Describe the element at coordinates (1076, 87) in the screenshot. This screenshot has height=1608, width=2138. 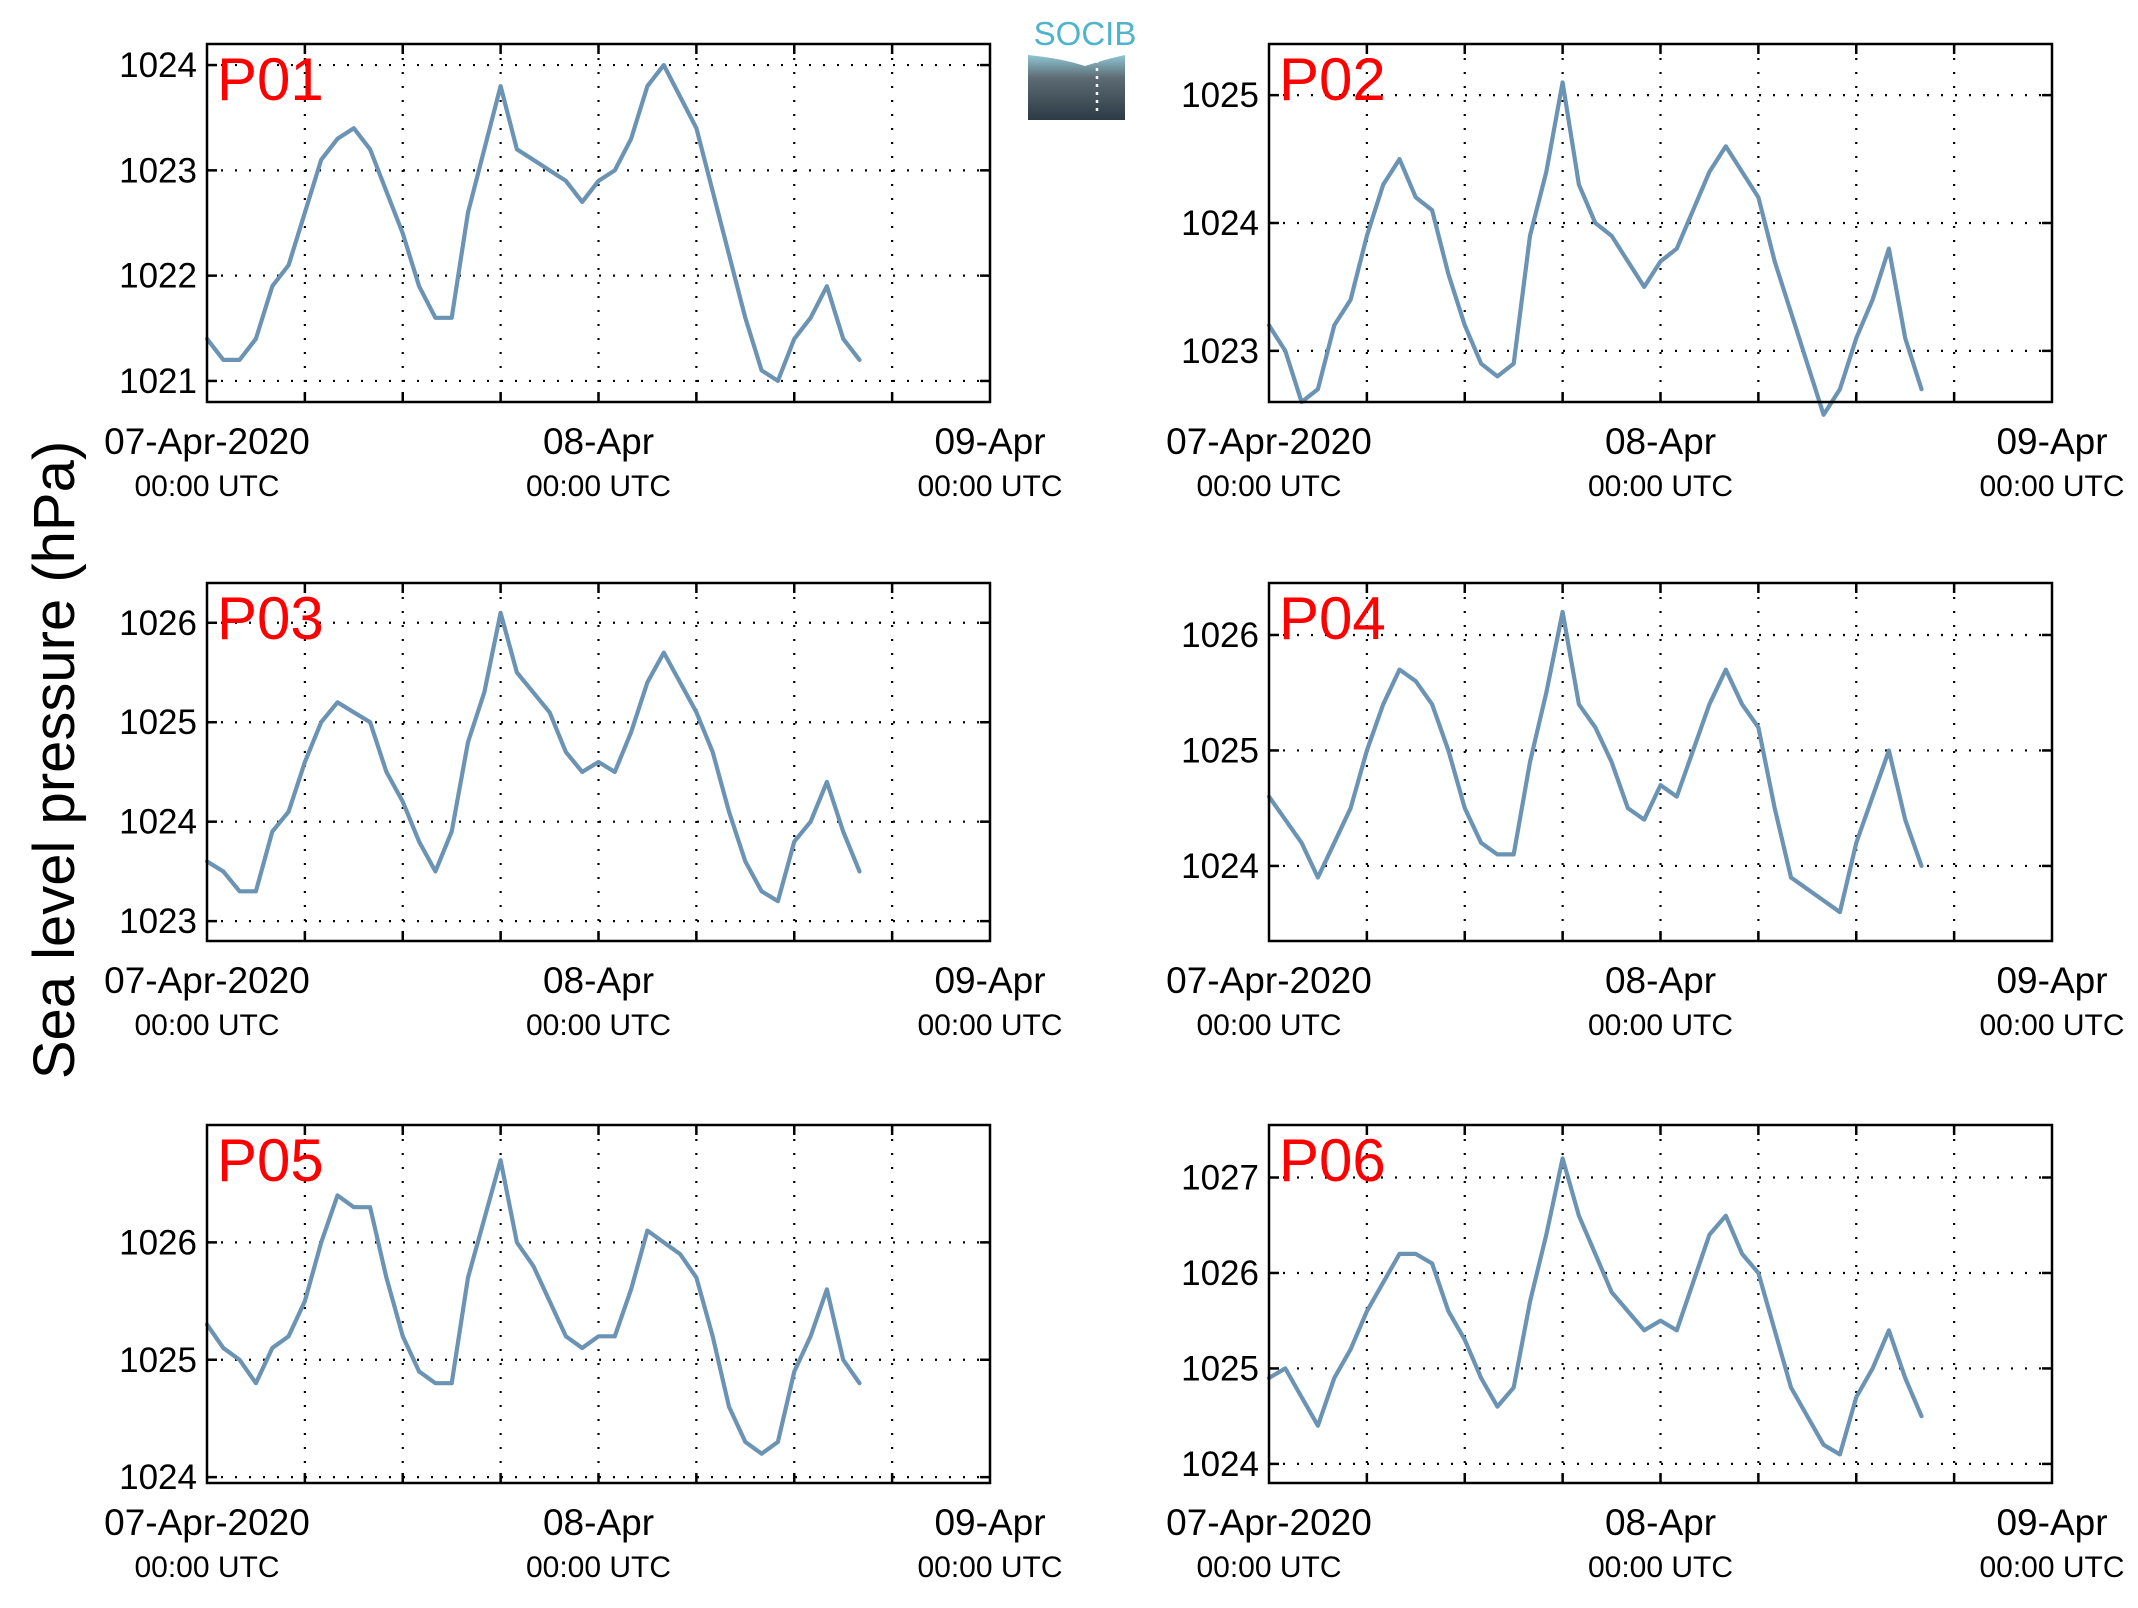
I see `logo-wave-shape` at that location.